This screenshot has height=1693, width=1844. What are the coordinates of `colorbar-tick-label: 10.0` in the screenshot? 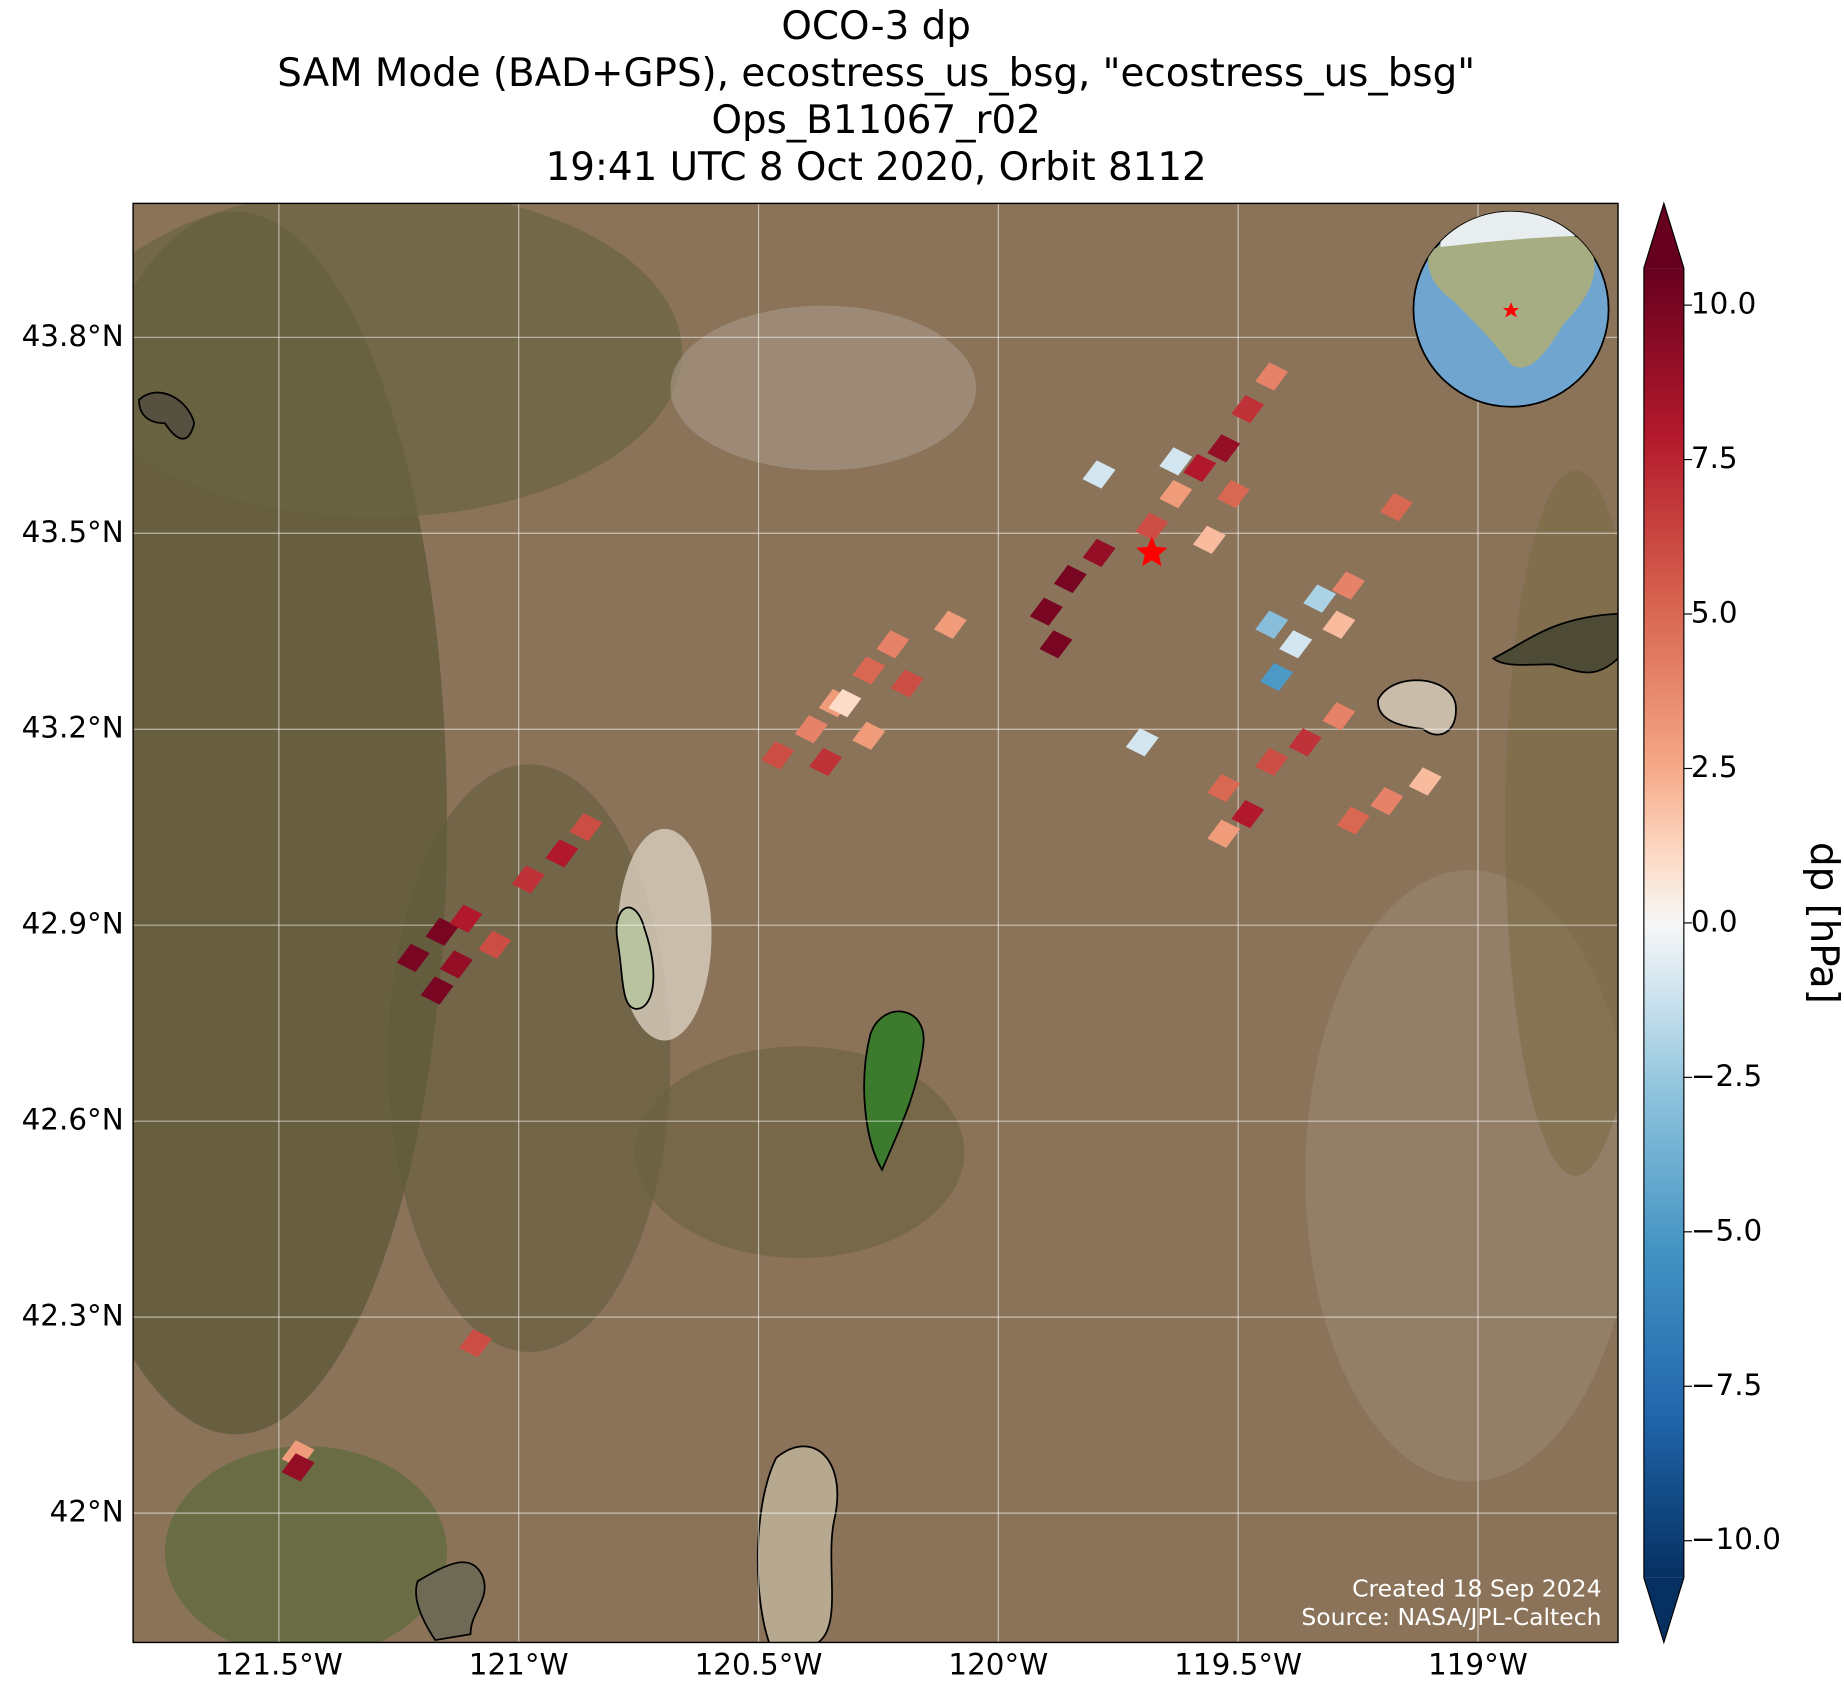 It's located at (1723, 304).